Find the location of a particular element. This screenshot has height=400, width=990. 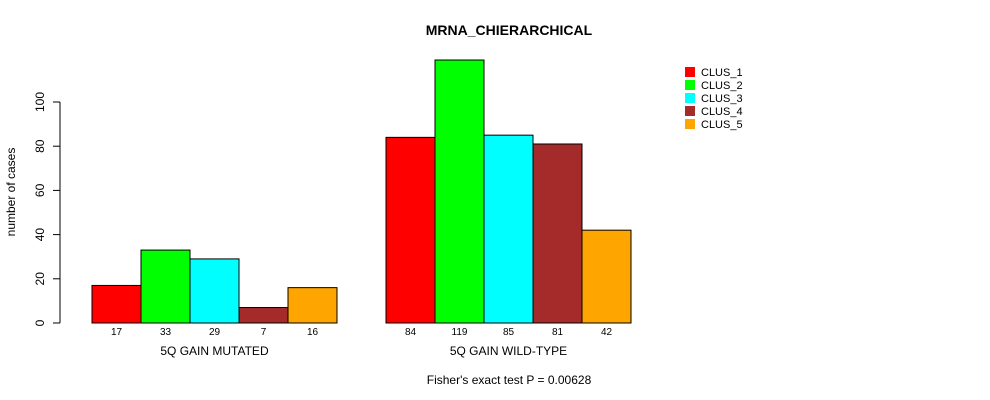

y-axis: 0 20 40 60 80 100 is located at coordinates (47, 209).